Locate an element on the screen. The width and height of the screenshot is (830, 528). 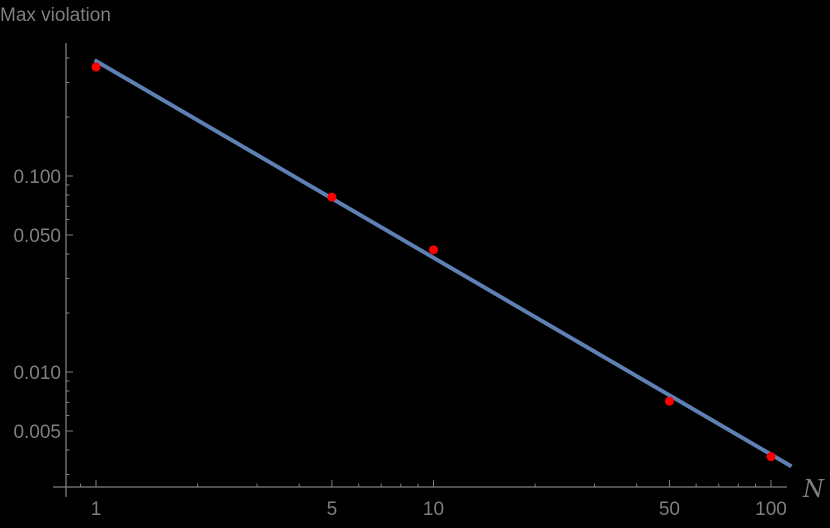
y-tick-label: 0.010 is located at coordinates (37, 373).